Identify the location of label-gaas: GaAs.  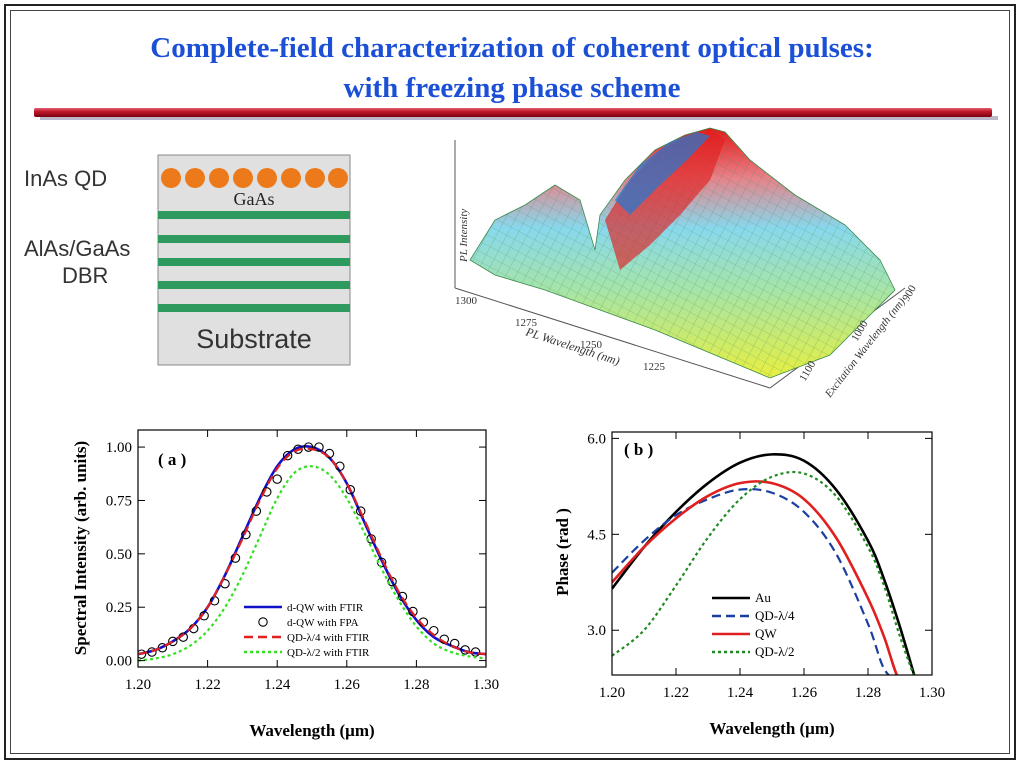
(254, 199).